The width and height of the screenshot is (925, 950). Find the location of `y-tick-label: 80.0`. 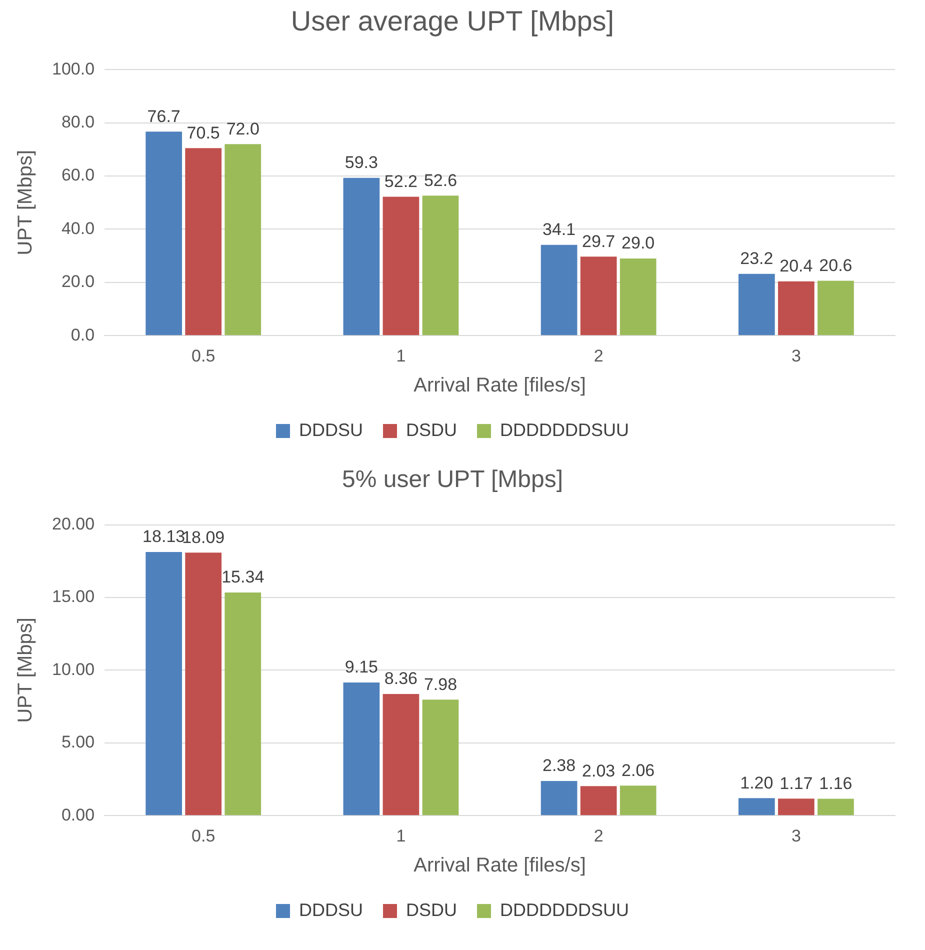

y-tick-label: 80.0 is located at coordinates (78, 122).